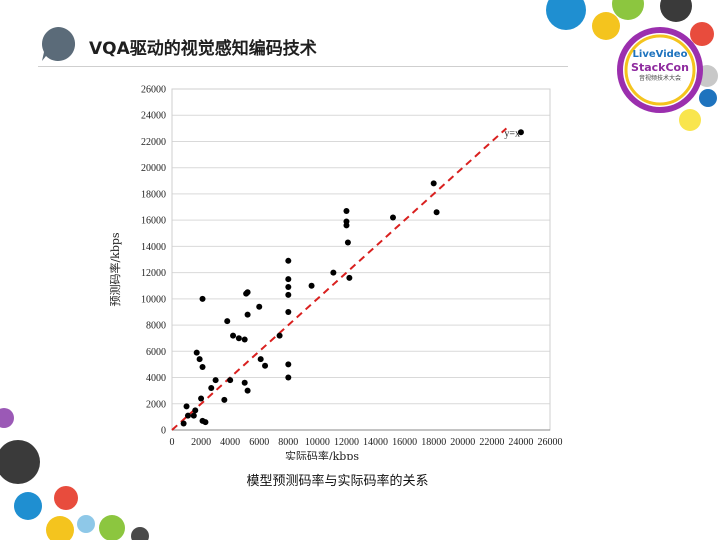  I want to click on bubble-lightyellow, so click(690, 120).